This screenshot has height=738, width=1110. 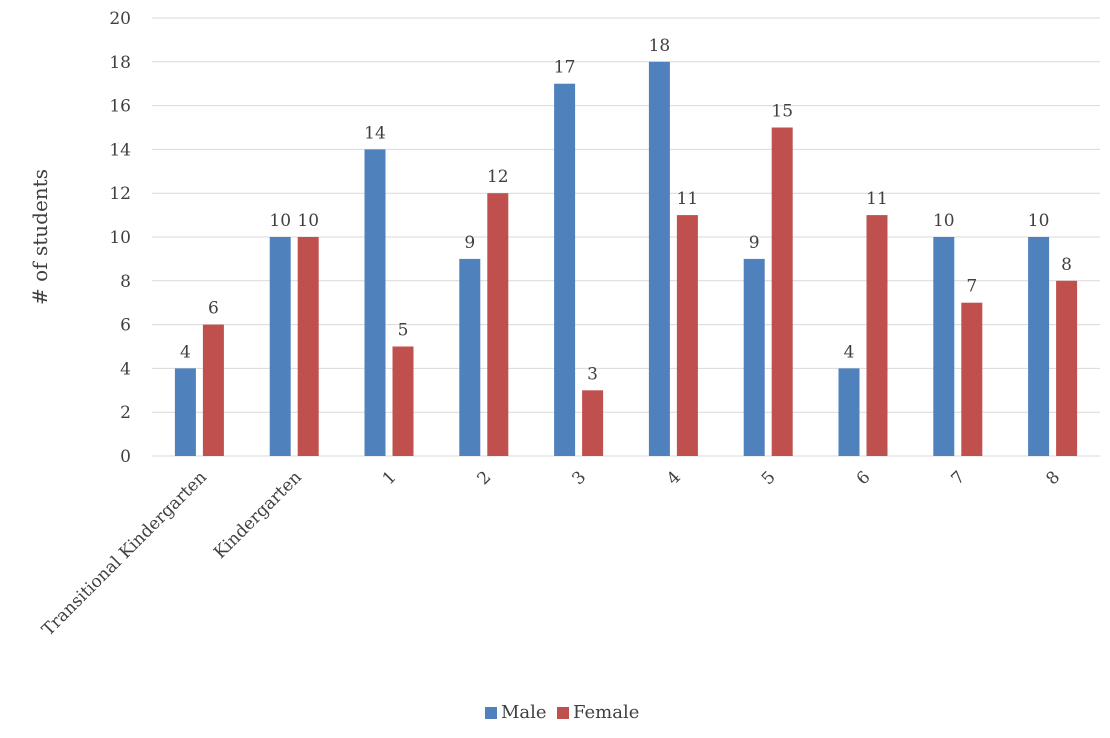 I want to click on legend: Male Female, so click(x=562, y=712).